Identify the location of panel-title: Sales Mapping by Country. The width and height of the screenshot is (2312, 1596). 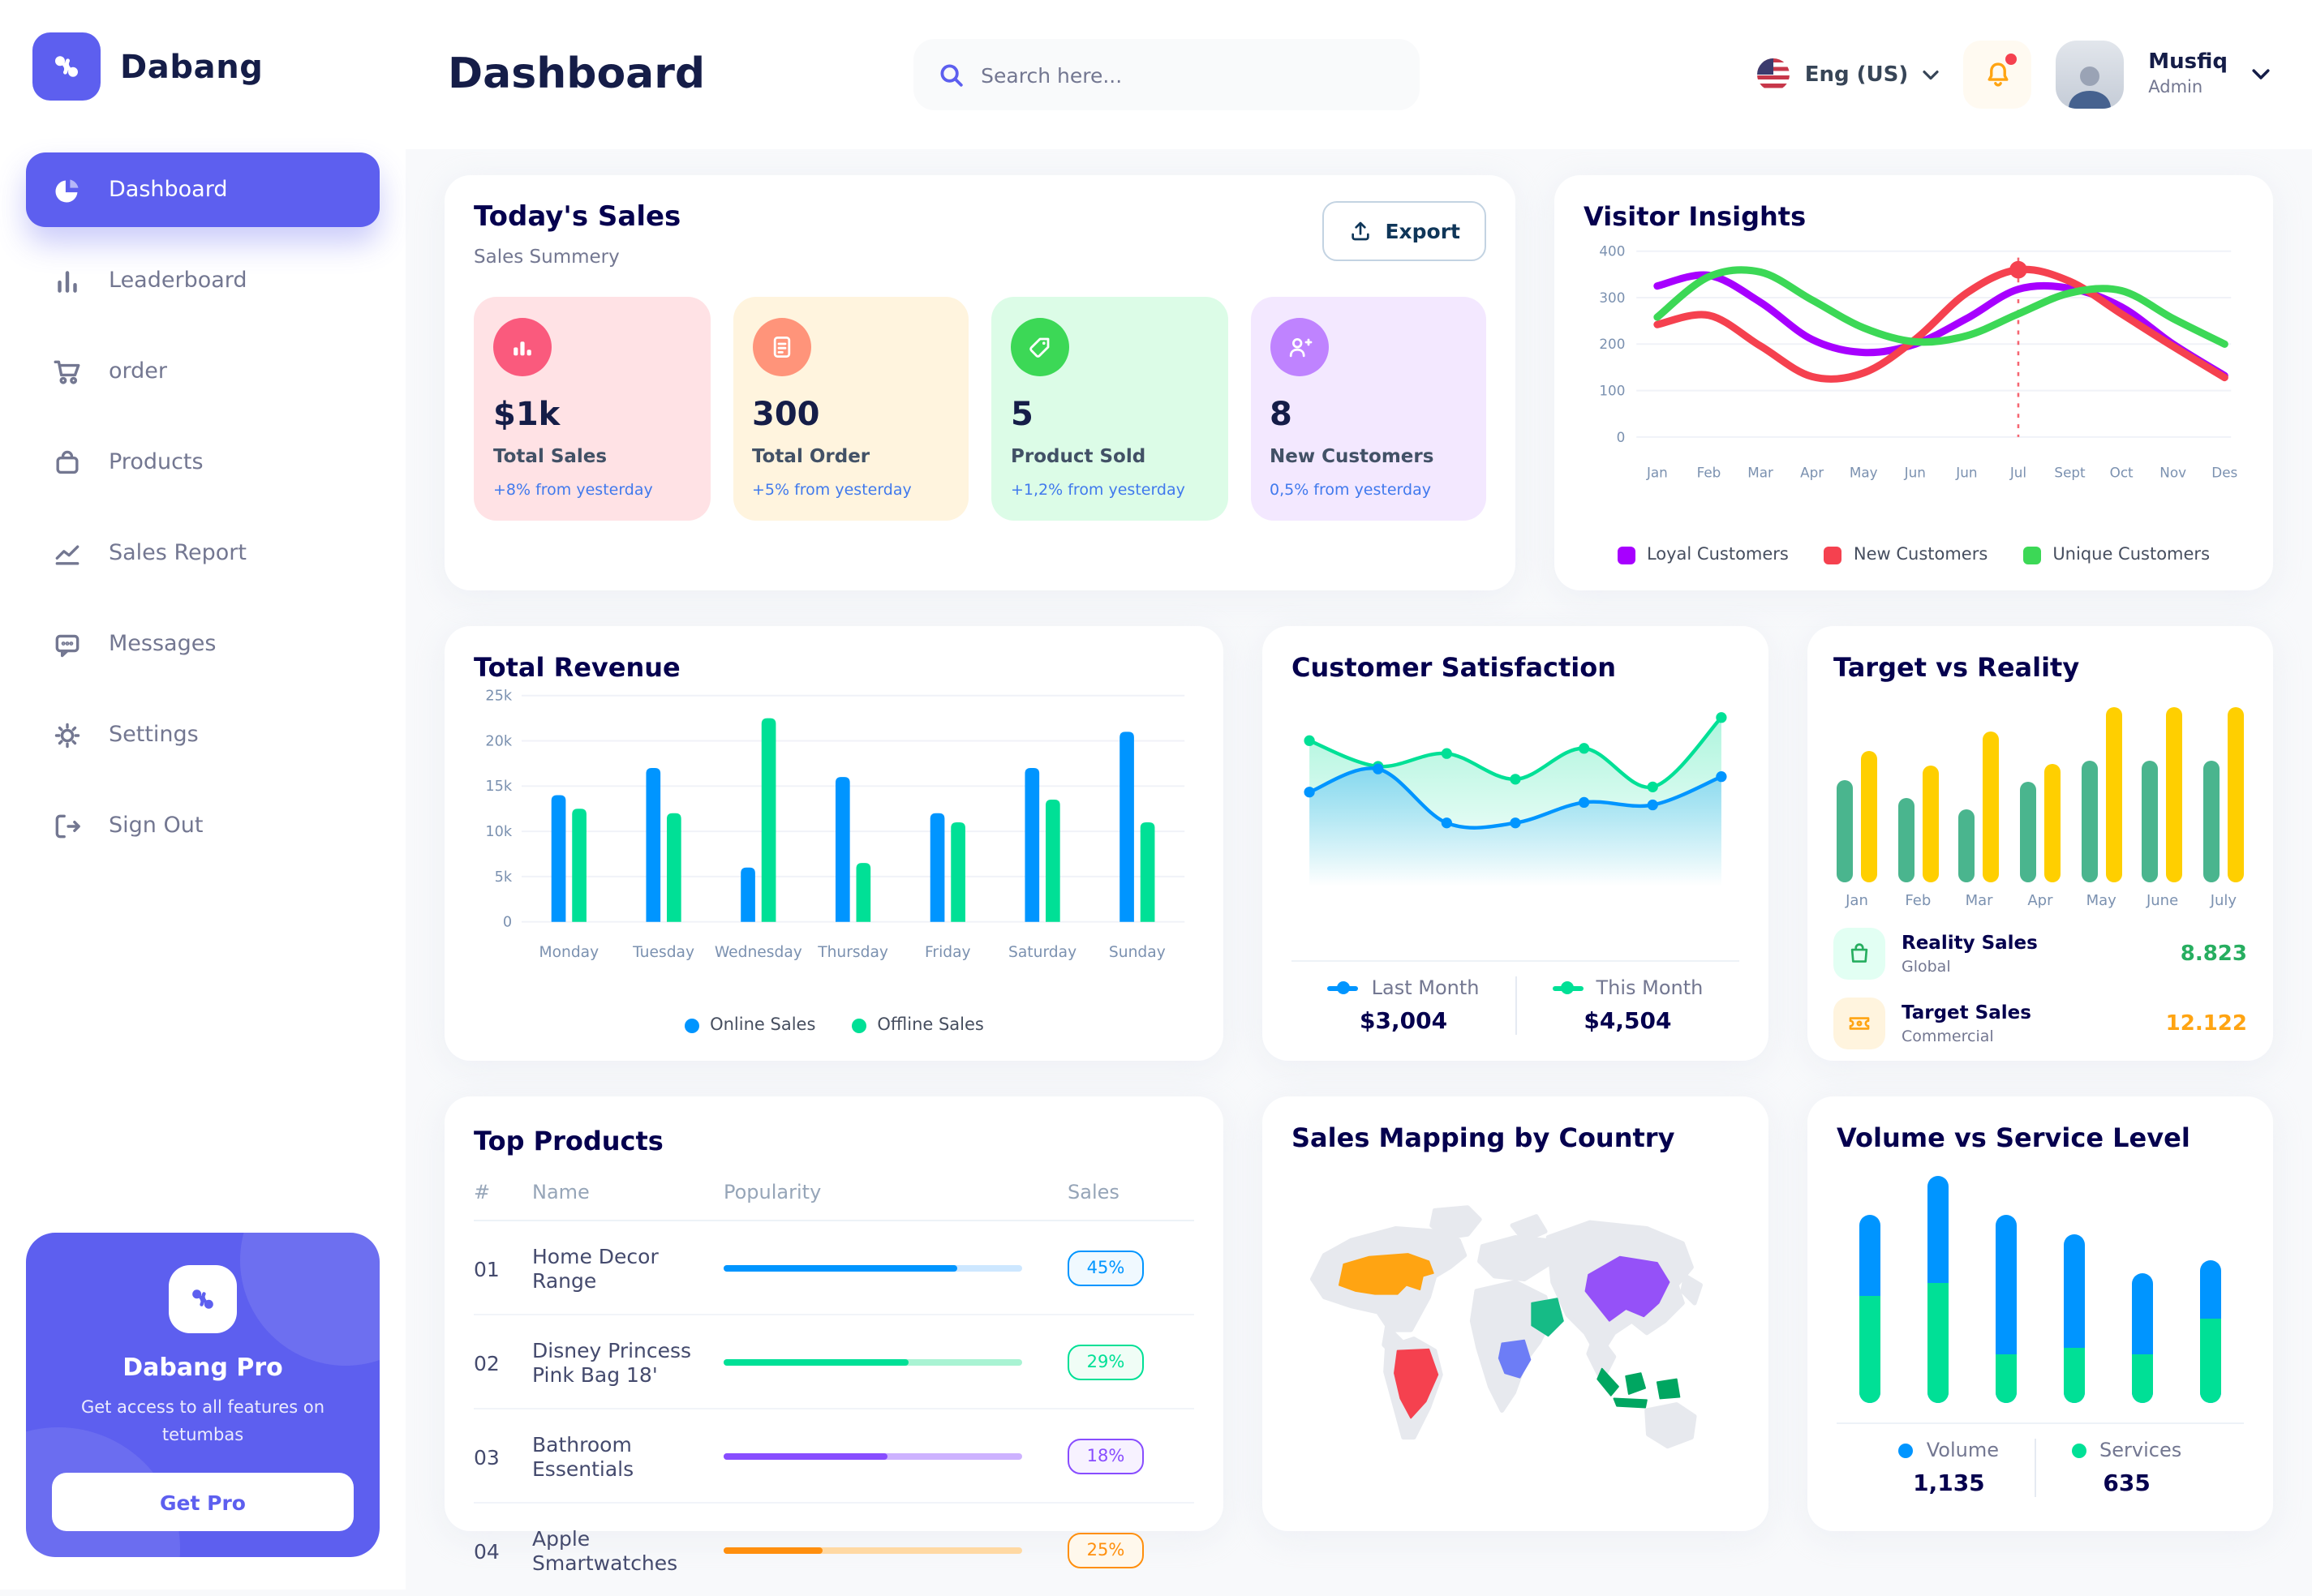
(1483, 1137).